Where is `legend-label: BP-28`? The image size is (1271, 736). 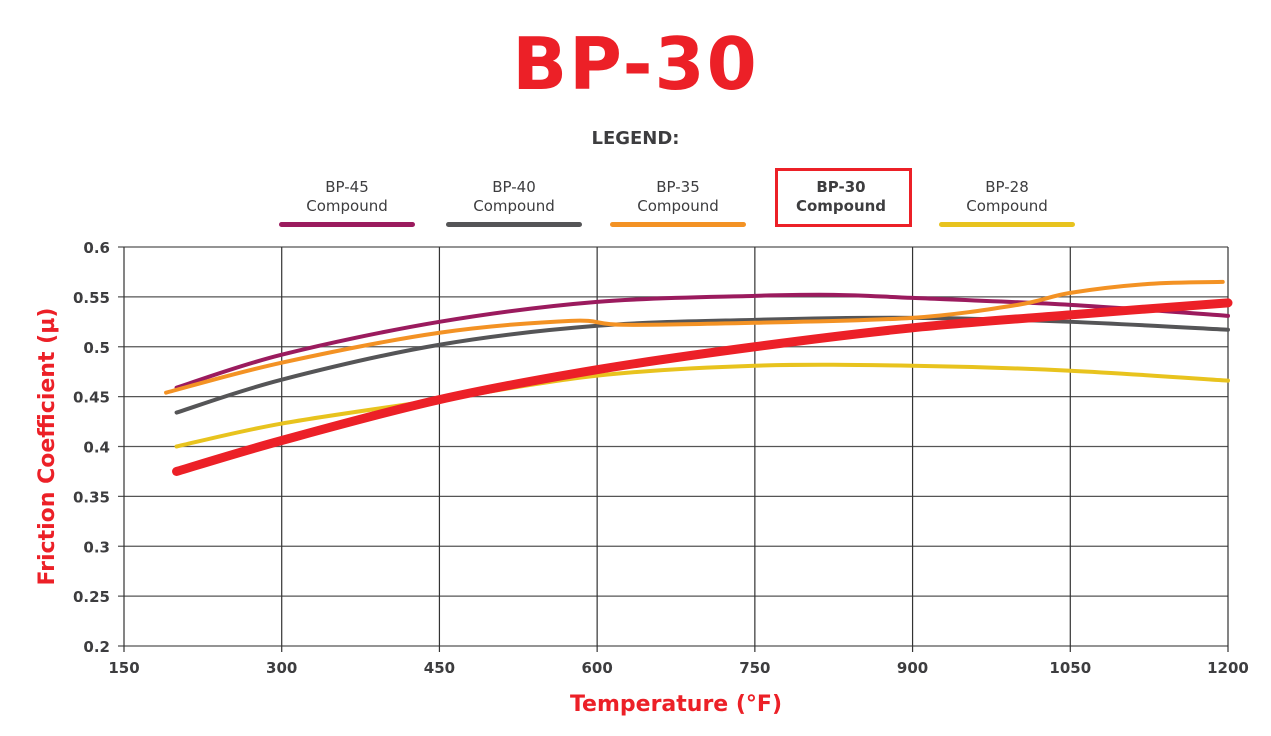
legend-label: BP-28 is located at coordinates (1007, 187).